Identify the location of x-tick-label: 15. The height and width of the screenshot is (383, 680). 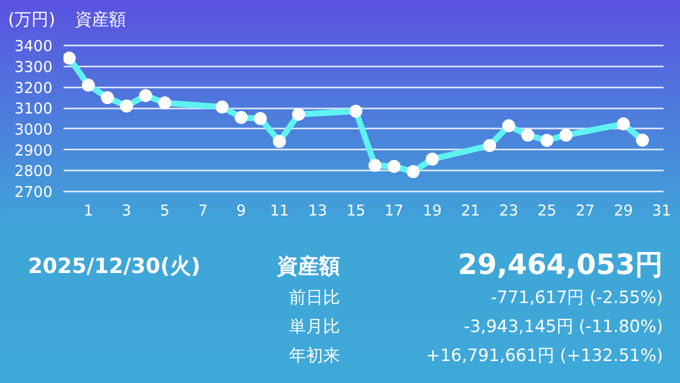
(356, 211).